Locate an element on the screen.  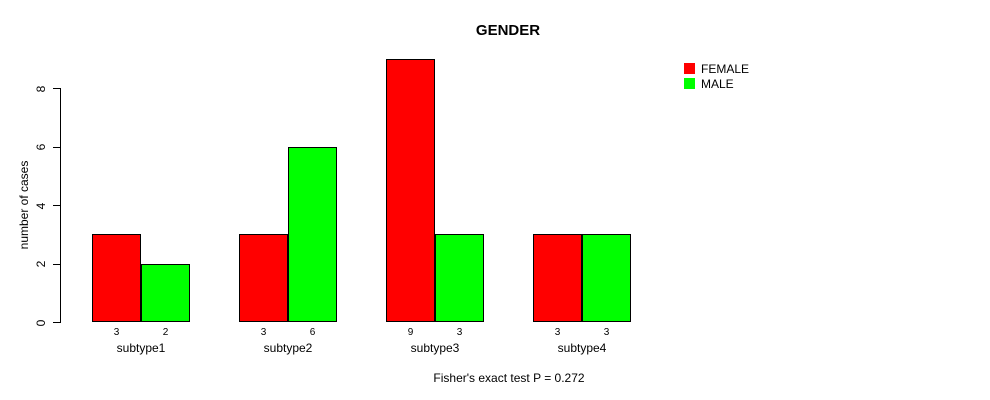
y-axis-line is located at coordinates (60, 205).